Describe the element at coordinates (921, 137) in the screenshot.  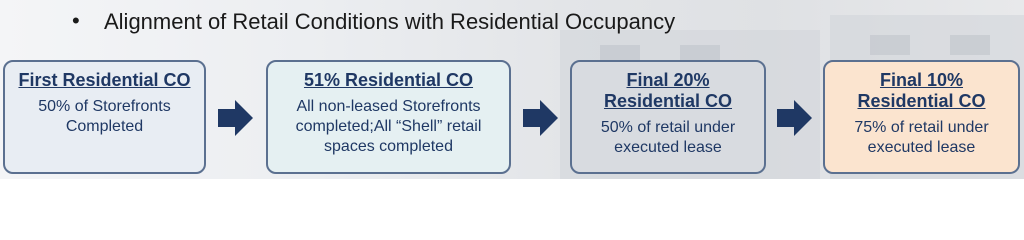
I see `step-description: 75% of retail under executed lease` at that location.